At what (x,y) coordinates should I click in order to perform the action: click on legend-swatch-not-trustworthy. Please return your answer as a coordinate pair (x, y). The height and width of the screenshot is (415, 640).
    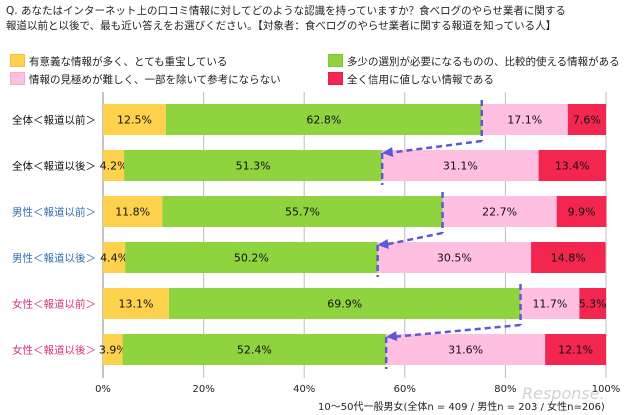
    Looking at the image, I should click on (335, 78).